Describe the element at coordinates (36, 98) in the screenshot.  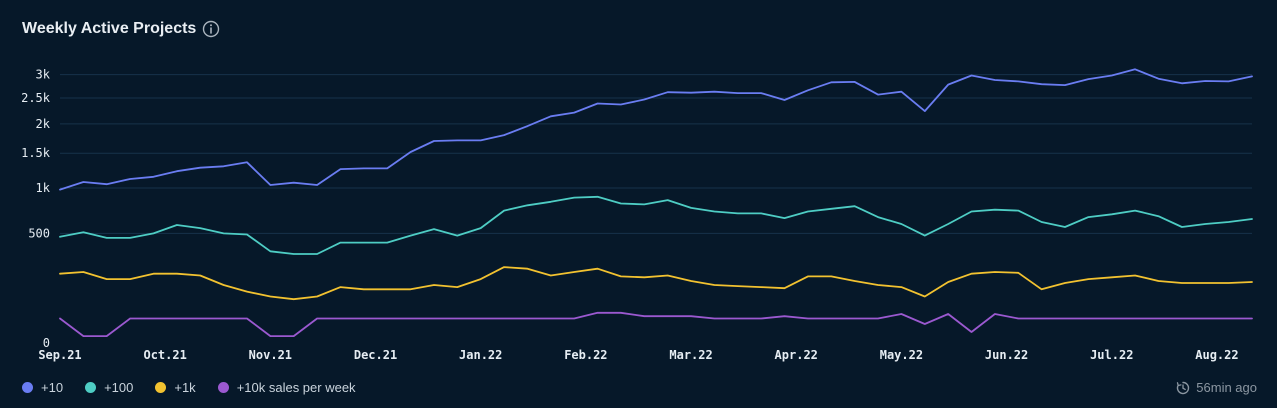
I see `y-tick-label: 2.5k` at that location.